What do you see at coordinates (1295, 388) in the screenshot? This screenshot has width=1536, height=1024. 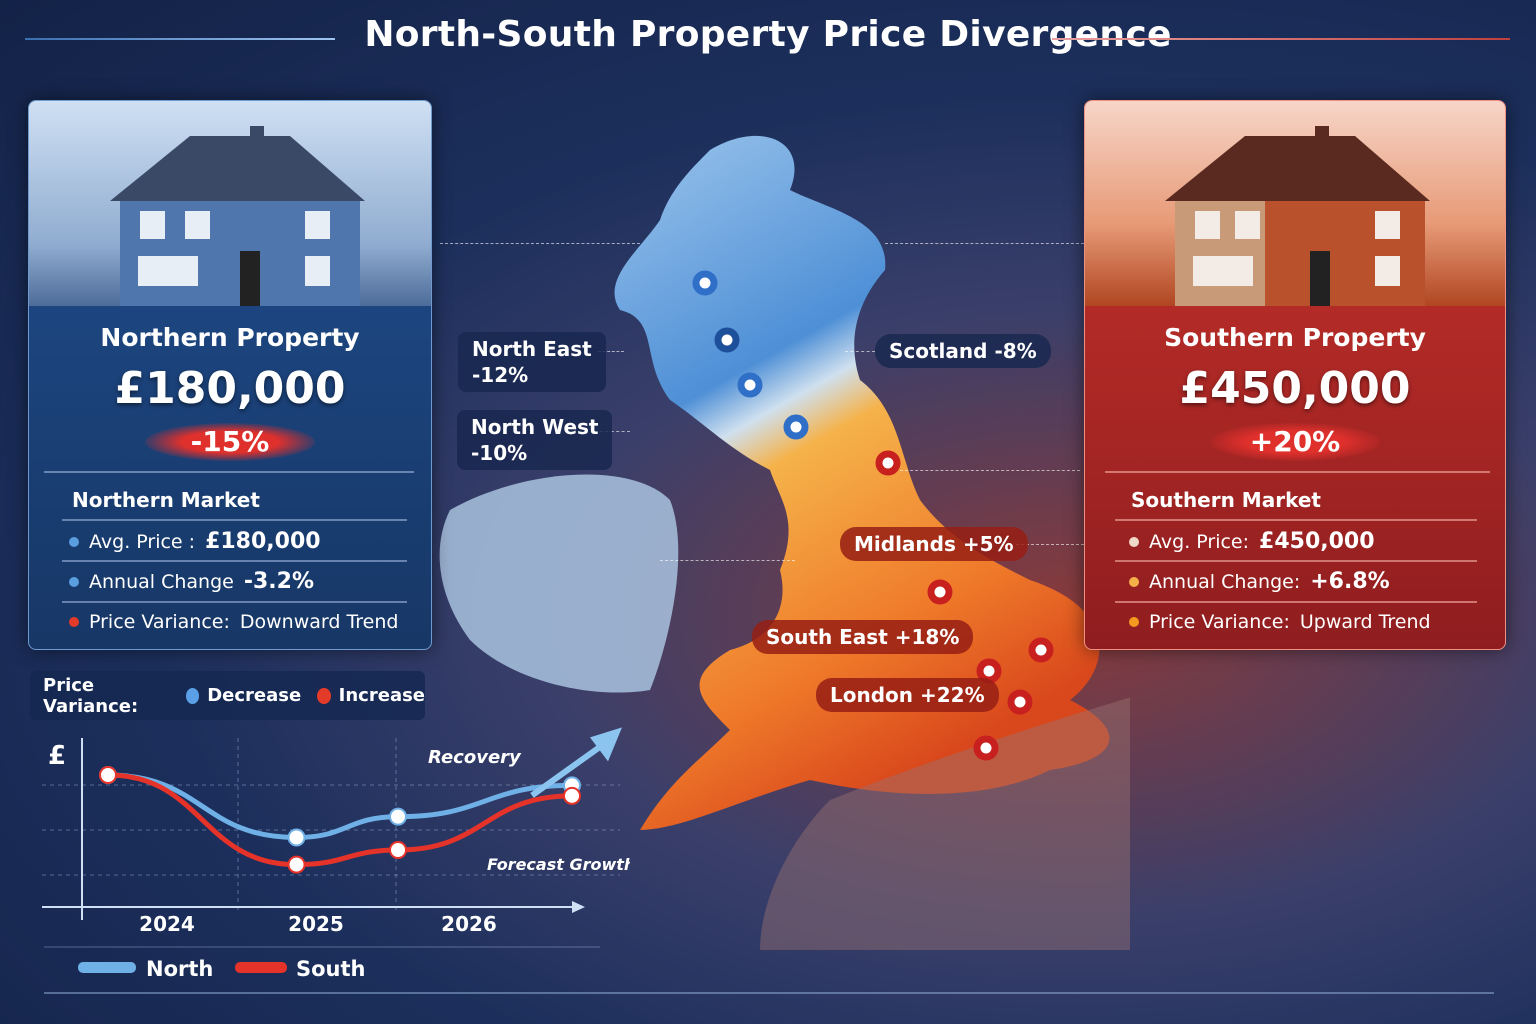 I see `card-price: £450,000` at bounding box center [1295, 388].